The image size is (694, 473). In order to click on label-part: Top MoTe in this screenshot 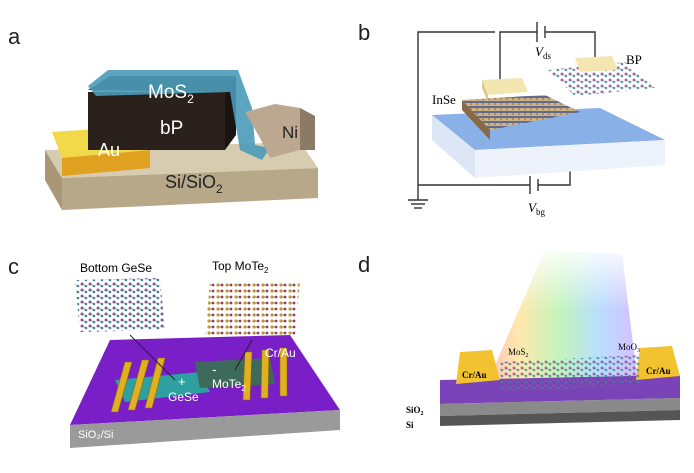, I will do `click(238, 266)`.